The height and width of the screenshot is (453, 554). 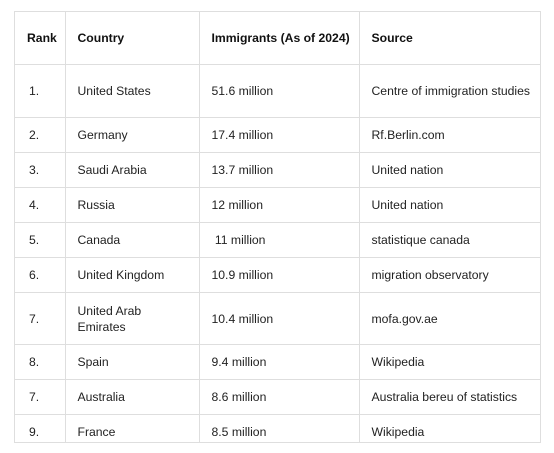 What do you see at coordinates (132, 240) in the screenshot?
I see `cell-country: Canada` at bounding box center [132, 240].